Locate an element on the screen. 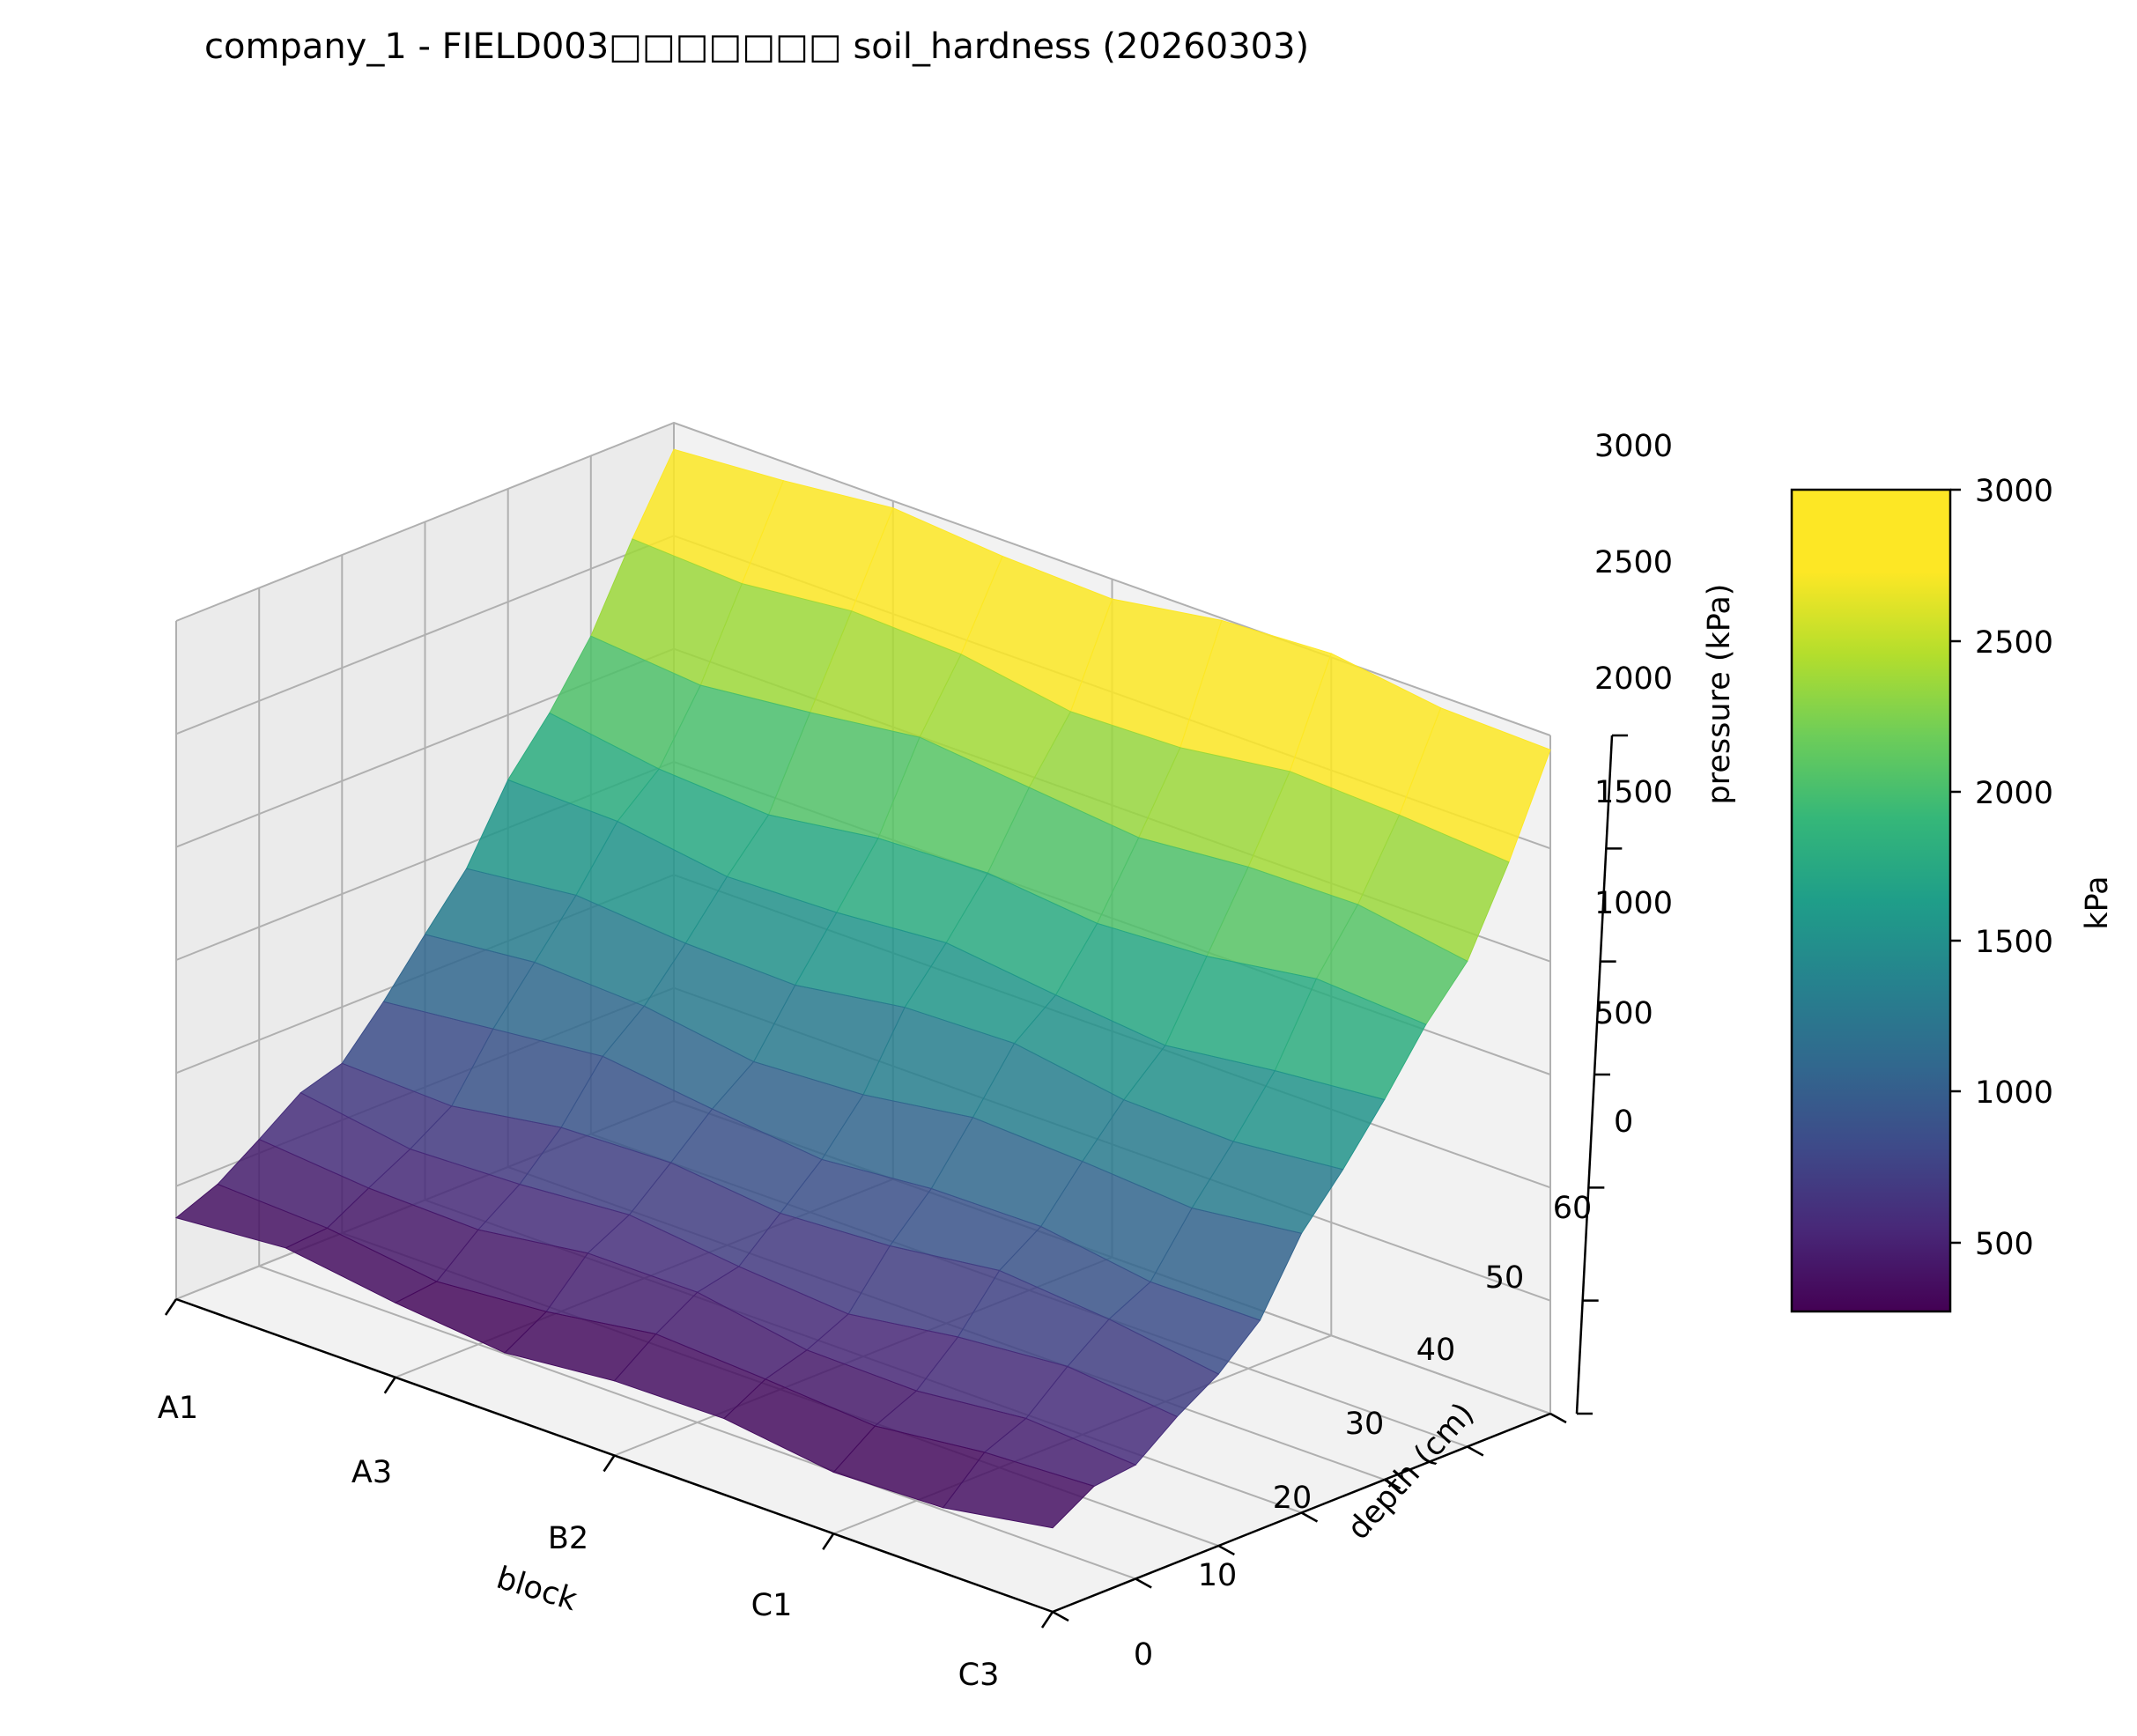 The height and width of the screenshot is (1736, 2137). z-tick-label: 1000 is located at coordinates (1634, 903).